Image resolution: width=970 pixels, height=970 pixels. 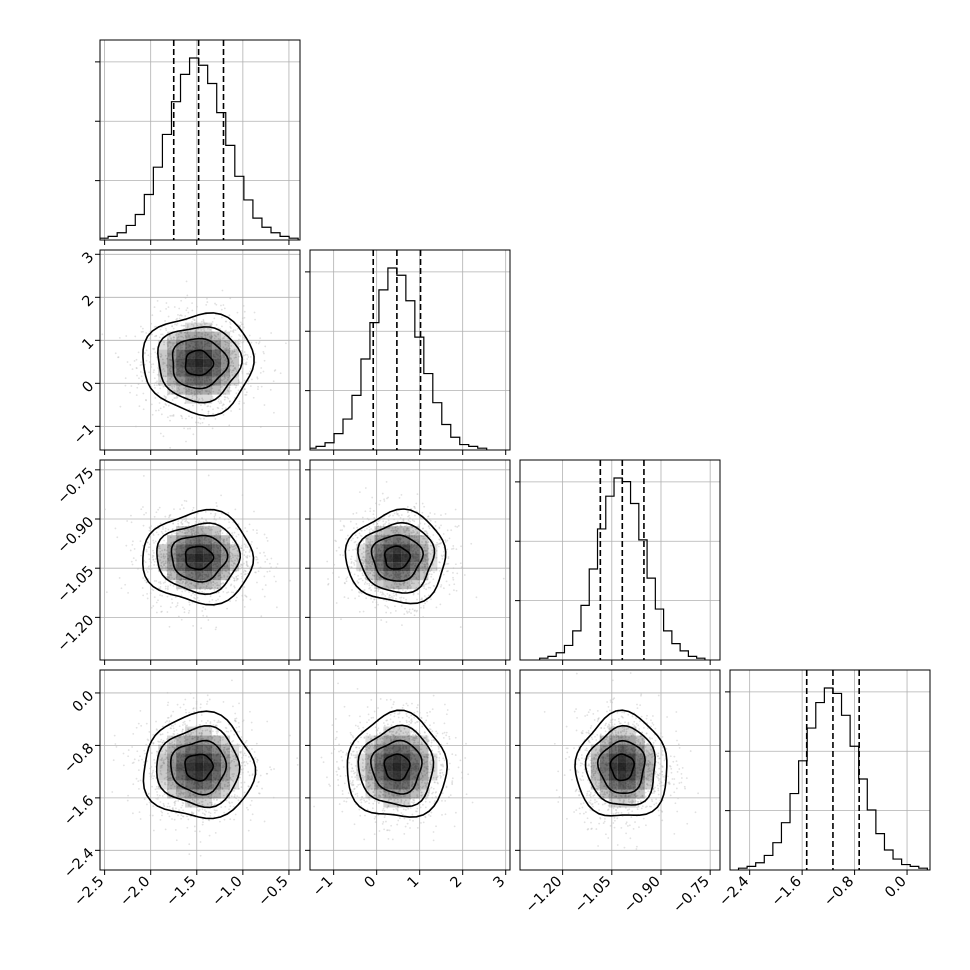 I want to click on y-tick-label: −1.20, so click(x=76, y=633).